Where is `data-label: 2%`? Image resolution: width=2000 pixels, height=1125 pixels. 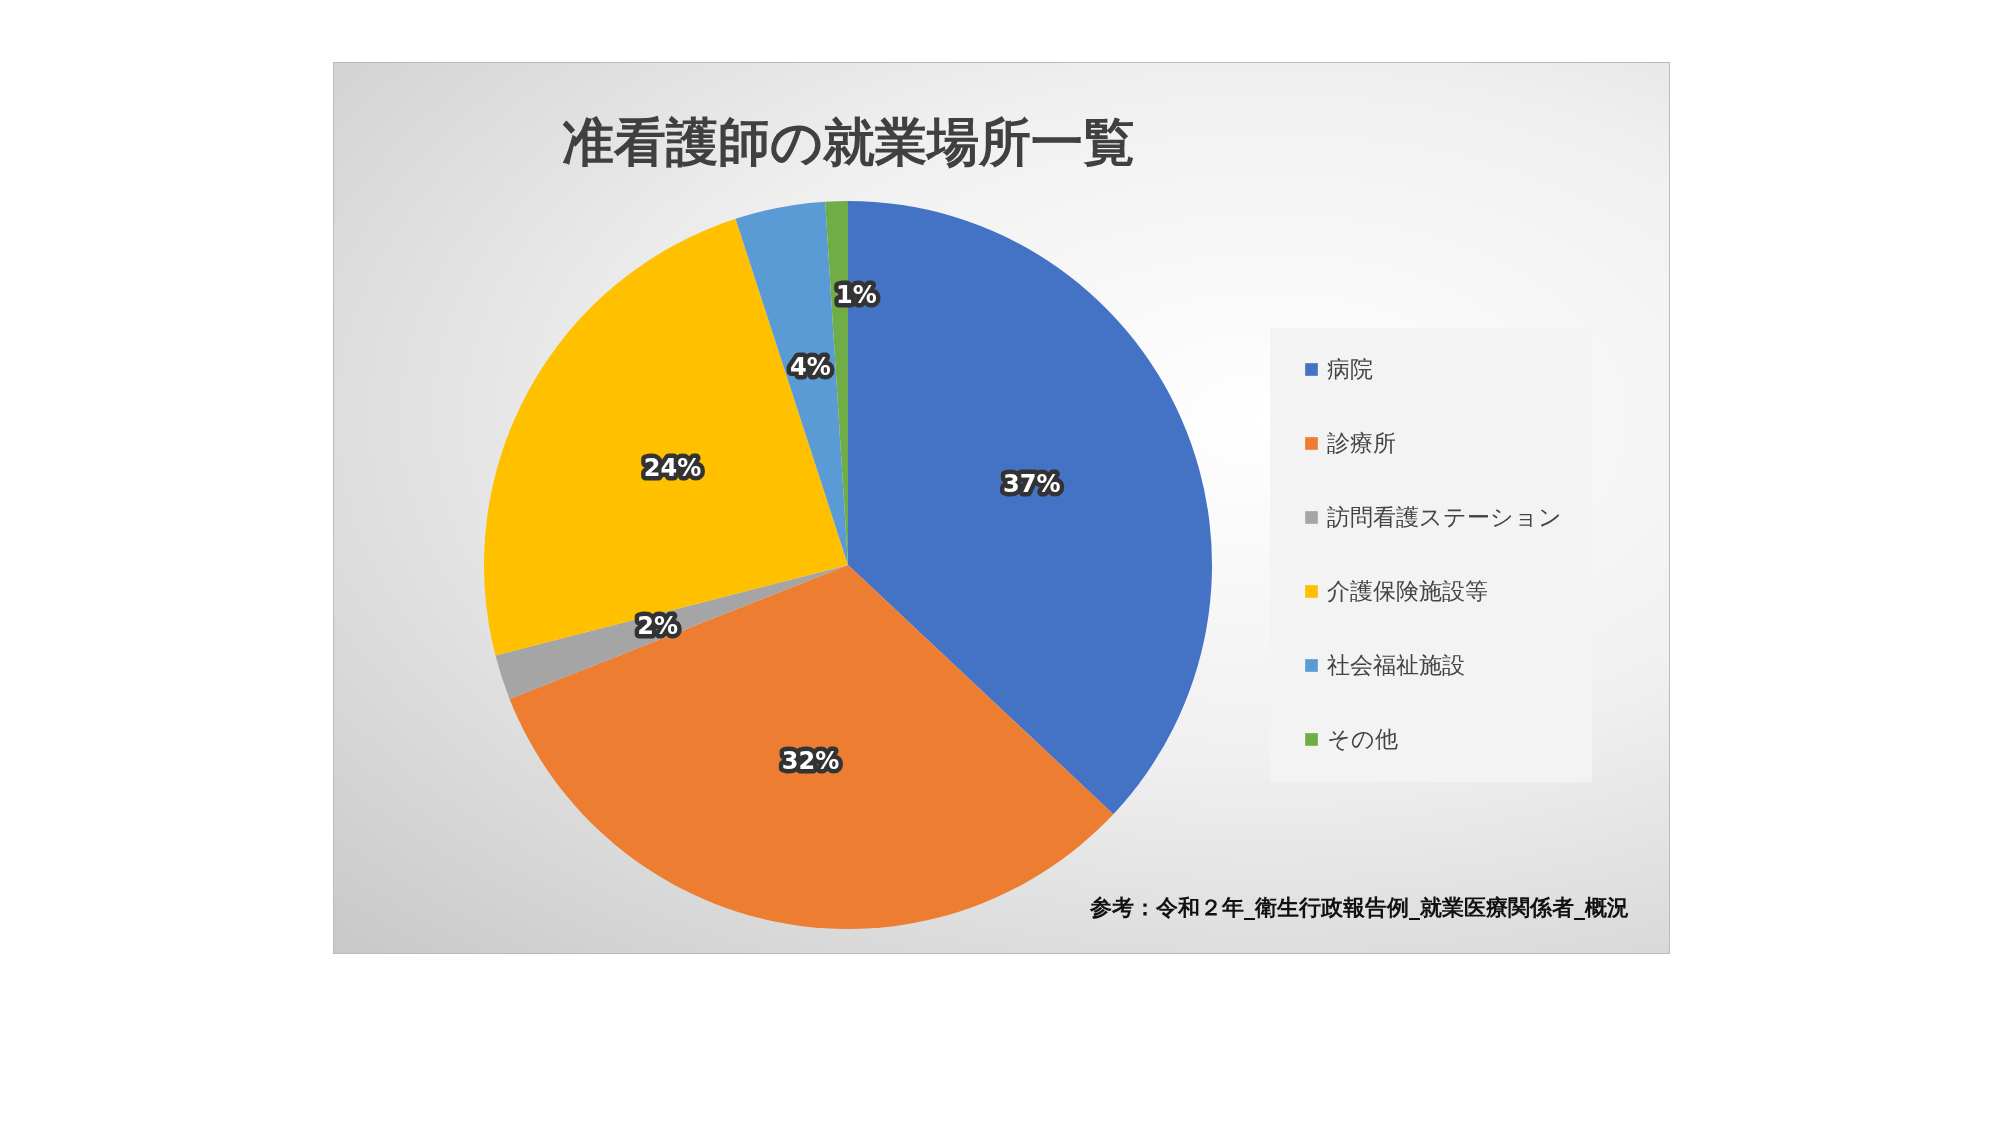 data-label: 2% is located at coordinates (657, 625).